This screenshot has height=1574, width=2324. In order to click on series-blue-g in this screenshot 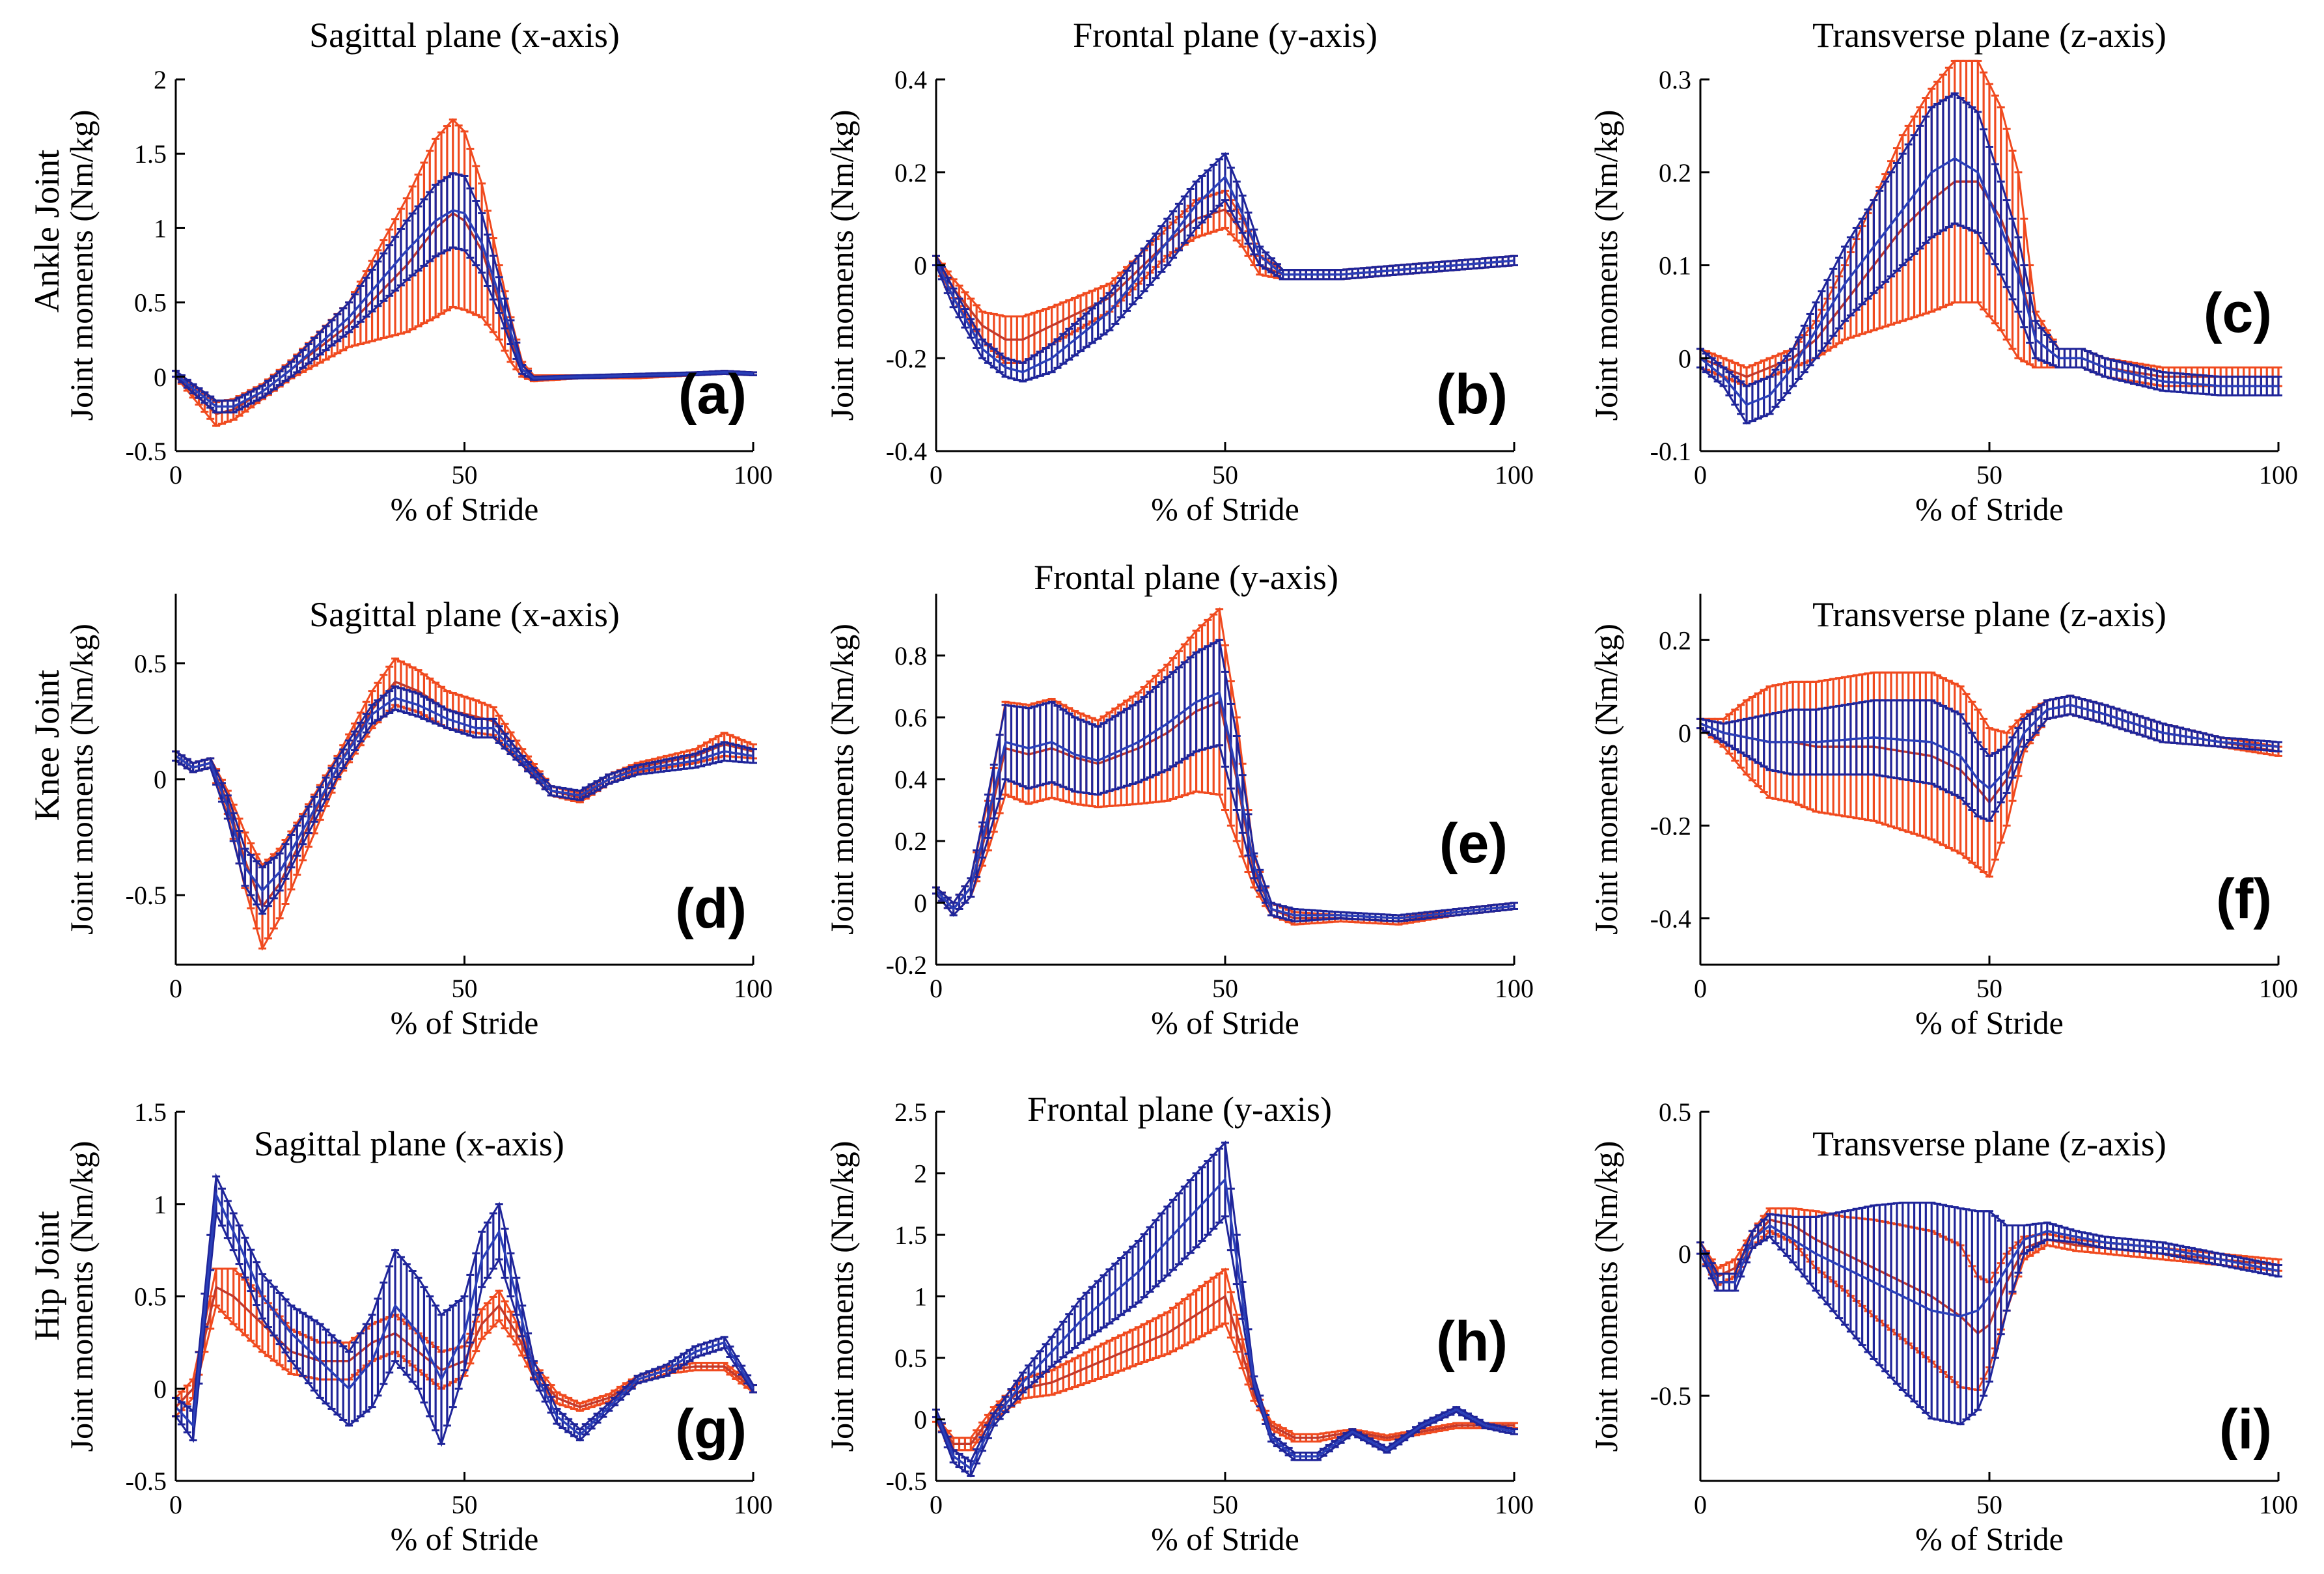, I will do `click(464, 1309)`.